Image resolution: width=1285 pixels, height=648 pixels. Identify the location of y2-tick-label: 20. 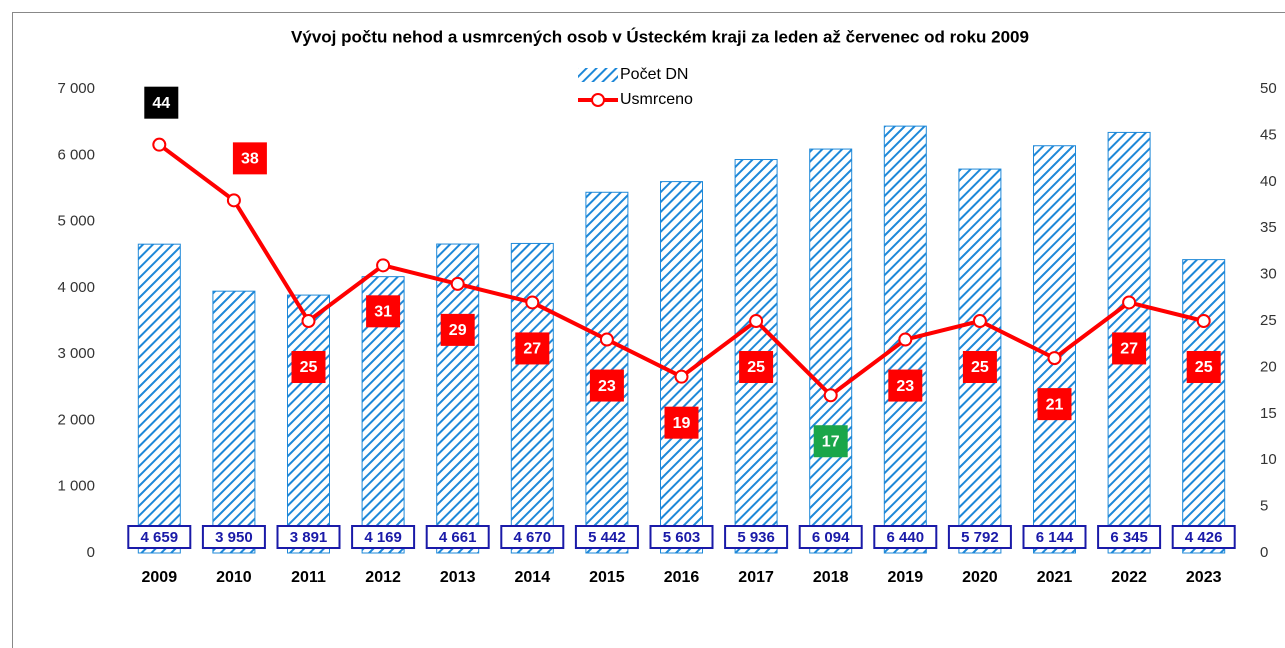
(1268, 366).